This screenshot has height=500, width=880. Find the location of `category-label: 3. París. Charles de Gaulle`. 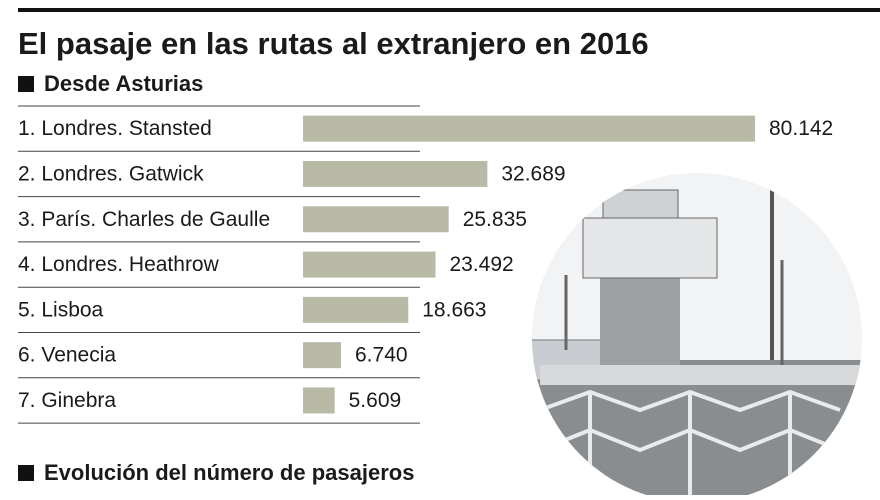

category-label: 3. París. Charles de Gaulle is located at coordinates (144, 219).